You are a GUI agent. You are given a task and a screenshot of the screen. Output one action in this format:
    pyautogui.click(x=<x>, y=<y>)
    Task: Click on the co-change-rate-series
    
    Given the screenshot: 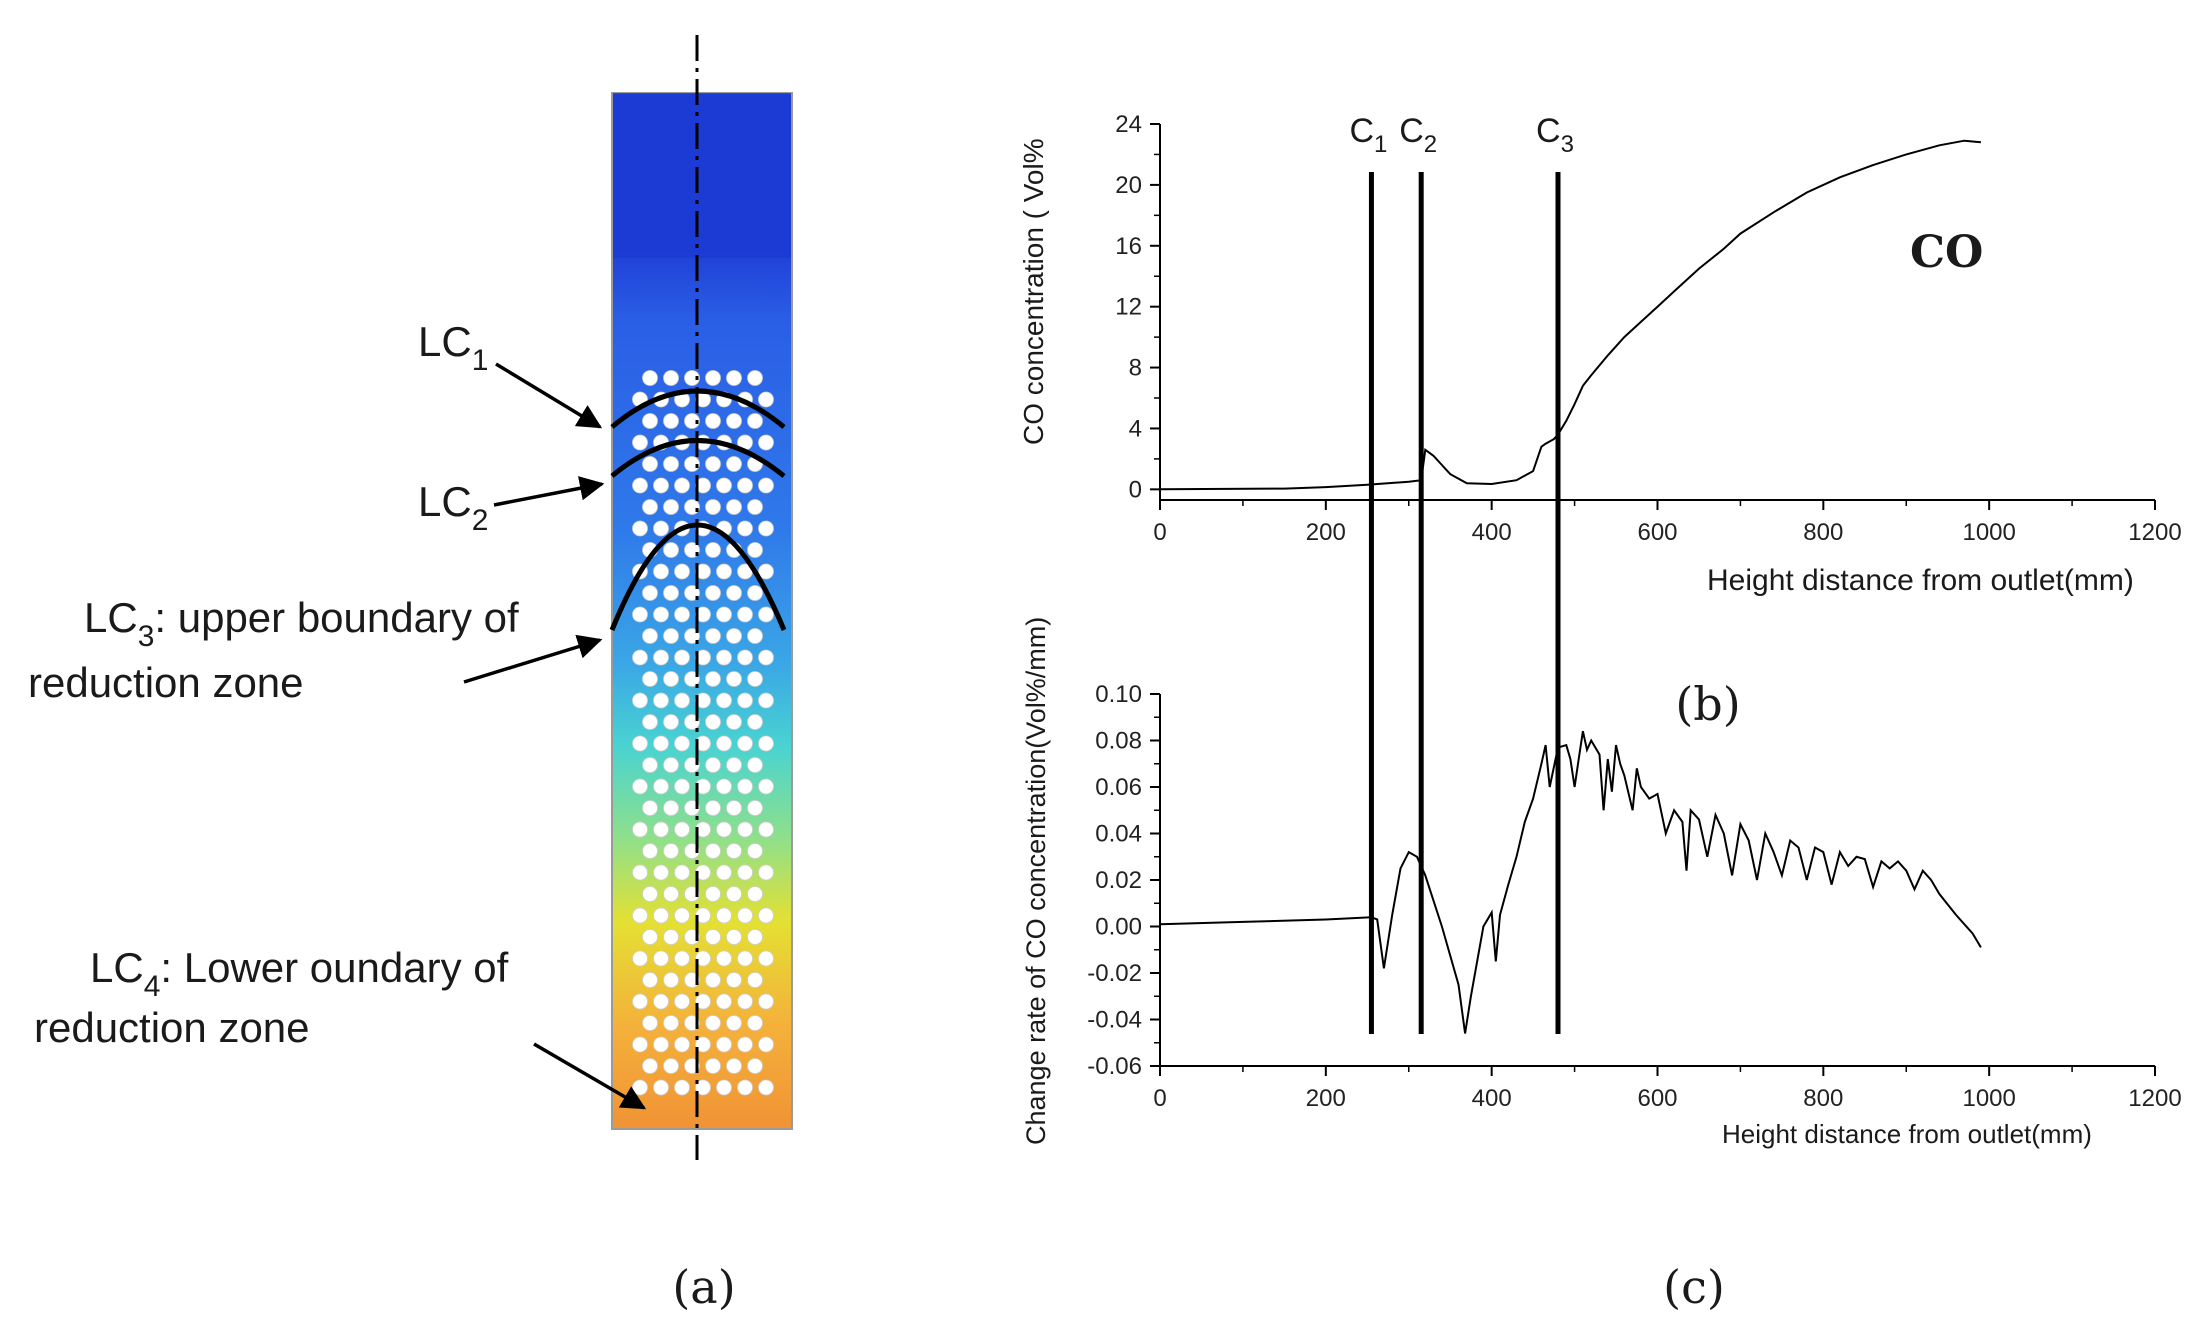 What is the action you would take?
    pyautogui.click(x=1570, y=882)
    